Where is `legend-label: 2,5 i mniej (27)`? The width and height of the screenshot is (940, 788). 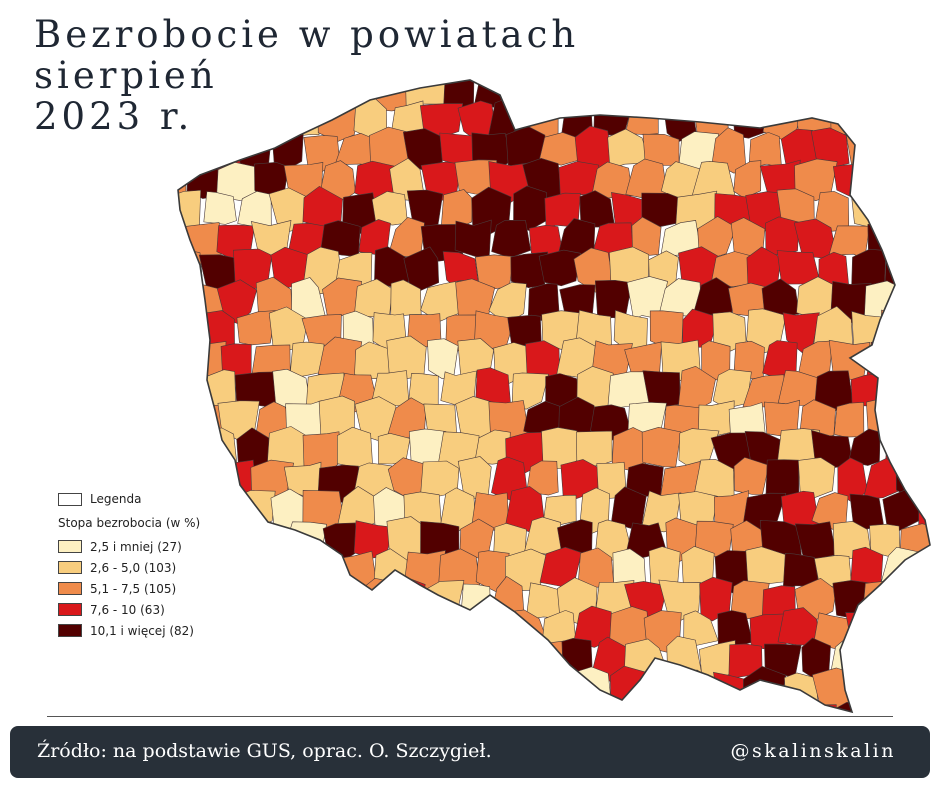
legend-label: 2,5 i mniej (27) is located at coordinates (136, 547).